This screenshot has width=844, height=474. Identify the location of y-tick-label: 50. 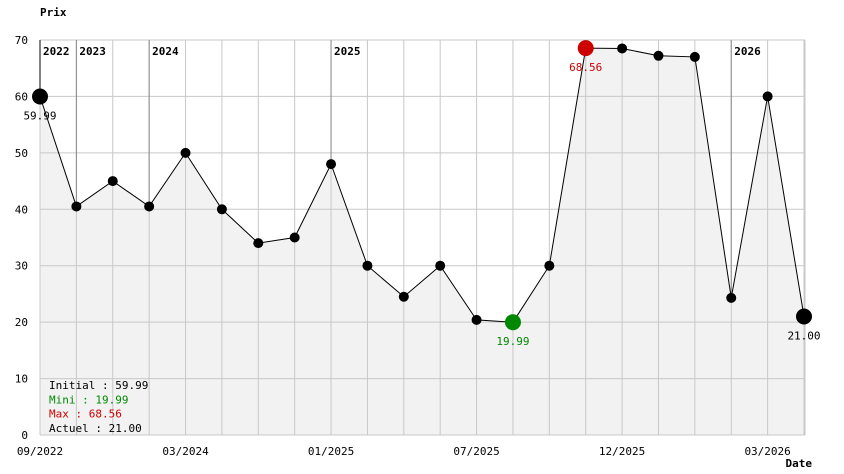
(21, 153).